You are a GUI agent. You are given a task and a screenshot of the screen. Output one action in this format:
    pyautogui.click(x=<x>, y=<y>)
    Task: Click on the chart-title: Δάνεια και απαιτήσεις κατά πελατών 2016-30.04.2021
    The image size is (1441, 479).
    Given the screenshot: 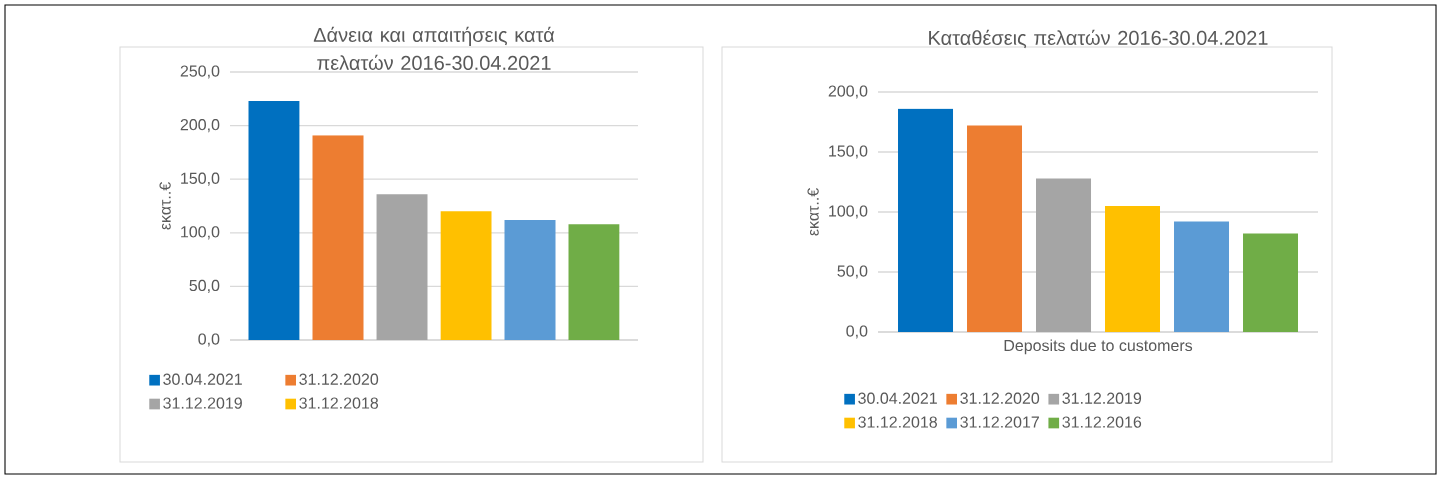 What is the action you would take?
    pyautogui.click(x=434, y=48)
    